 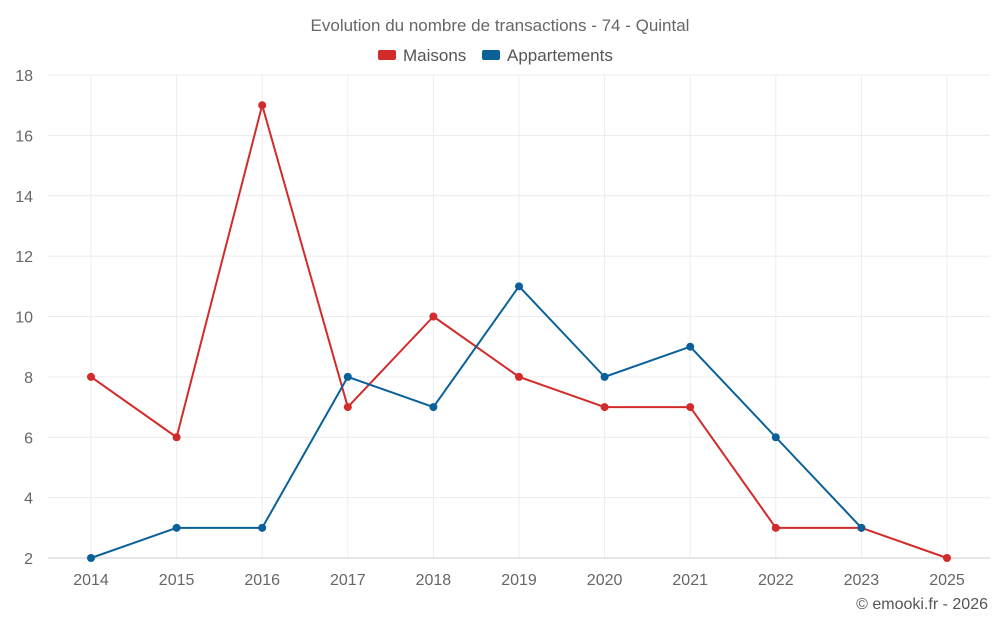 I want to click on x-tick-label: 2022, so click(x=776, y=580).